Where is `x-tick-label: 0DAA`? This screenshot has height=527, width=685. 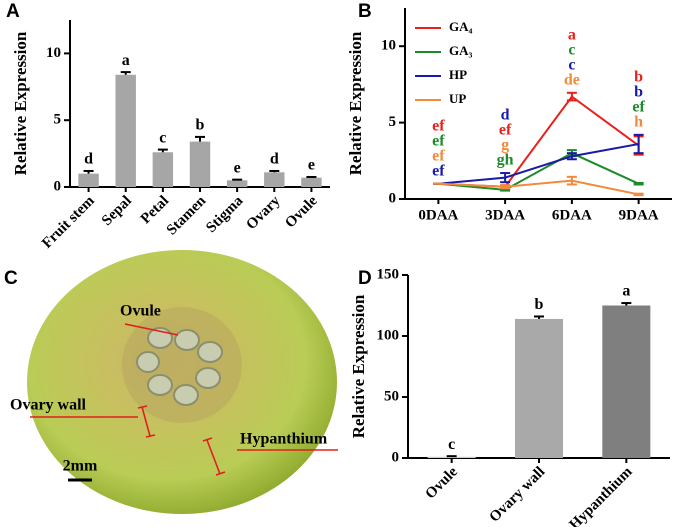 x-tick-label: 0DAA is located at coordinates (438, 215).